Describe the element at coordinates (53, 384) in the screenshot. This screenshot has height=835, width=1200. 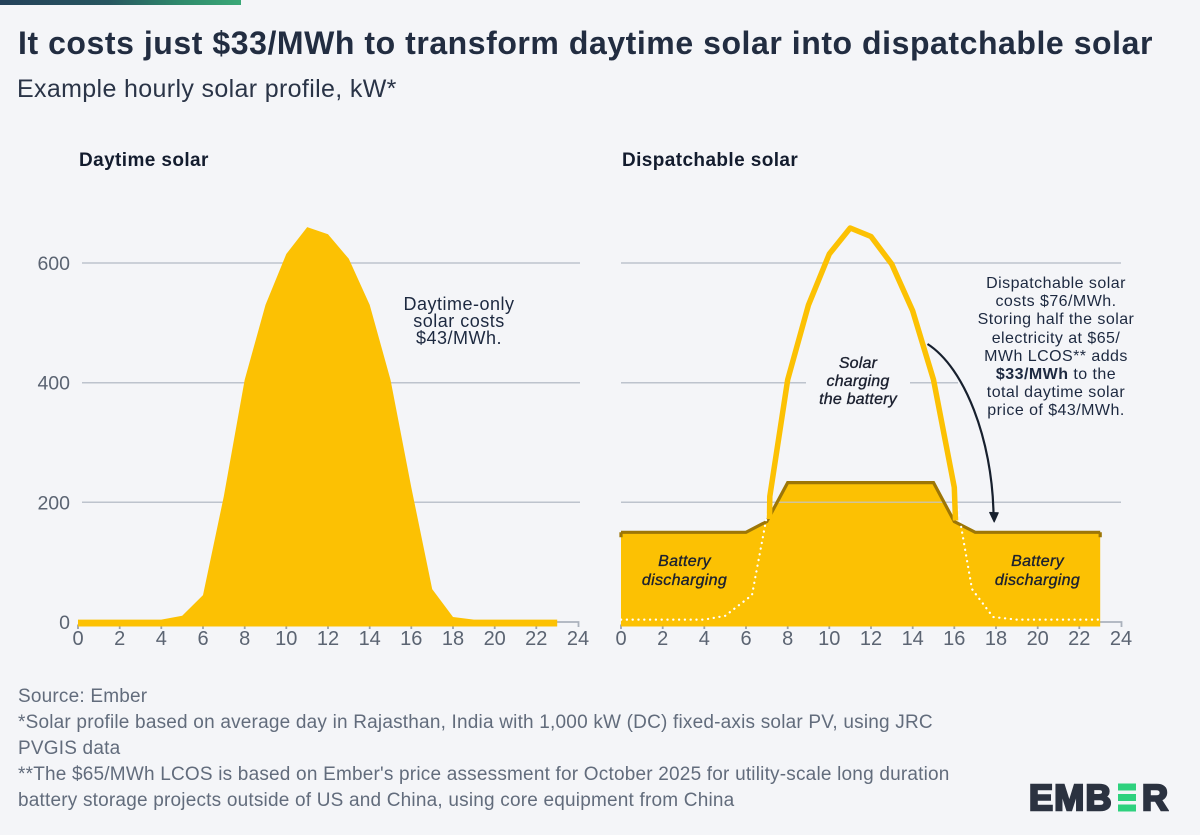
I see `svg-text: 400` at that location.